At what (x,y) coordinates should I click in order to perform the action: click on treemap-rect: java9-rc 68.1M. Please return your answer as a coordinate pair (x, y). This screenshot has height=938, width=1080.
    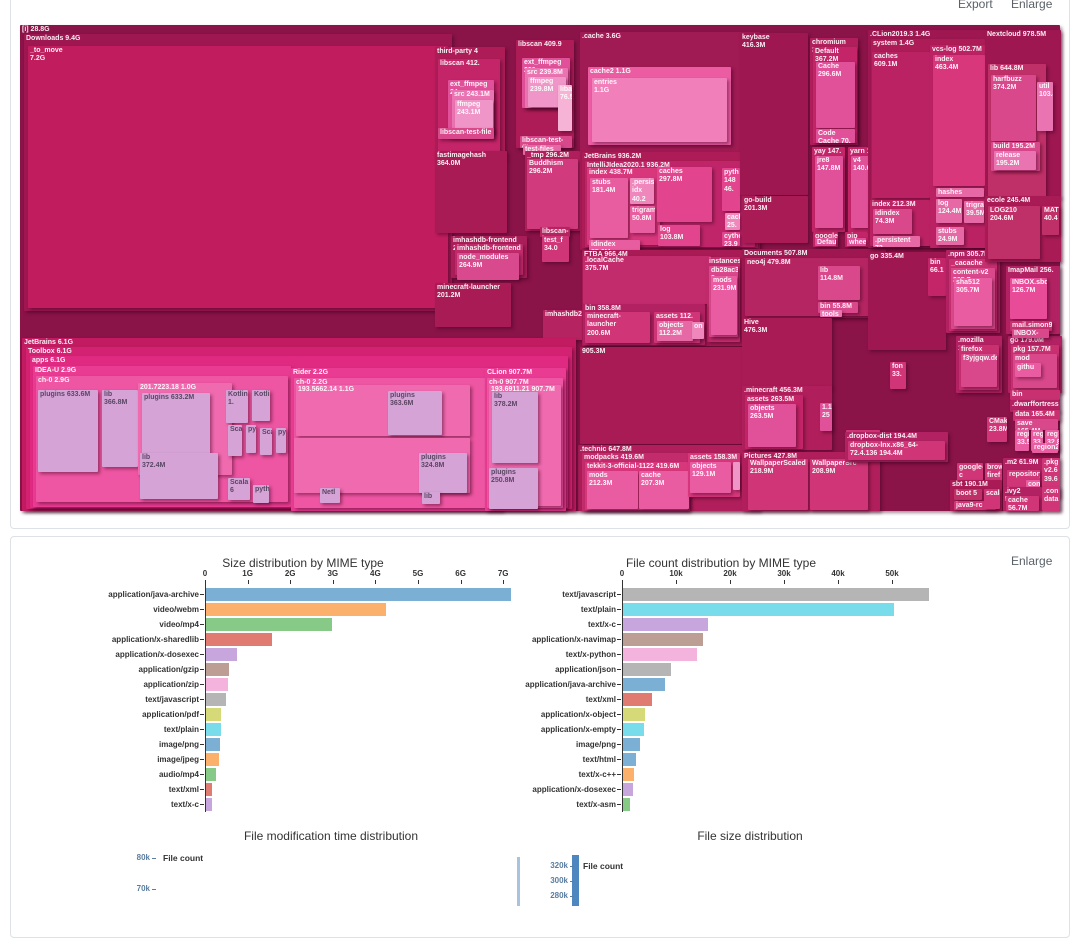
    Looking at the image, I should click on (975, 505).